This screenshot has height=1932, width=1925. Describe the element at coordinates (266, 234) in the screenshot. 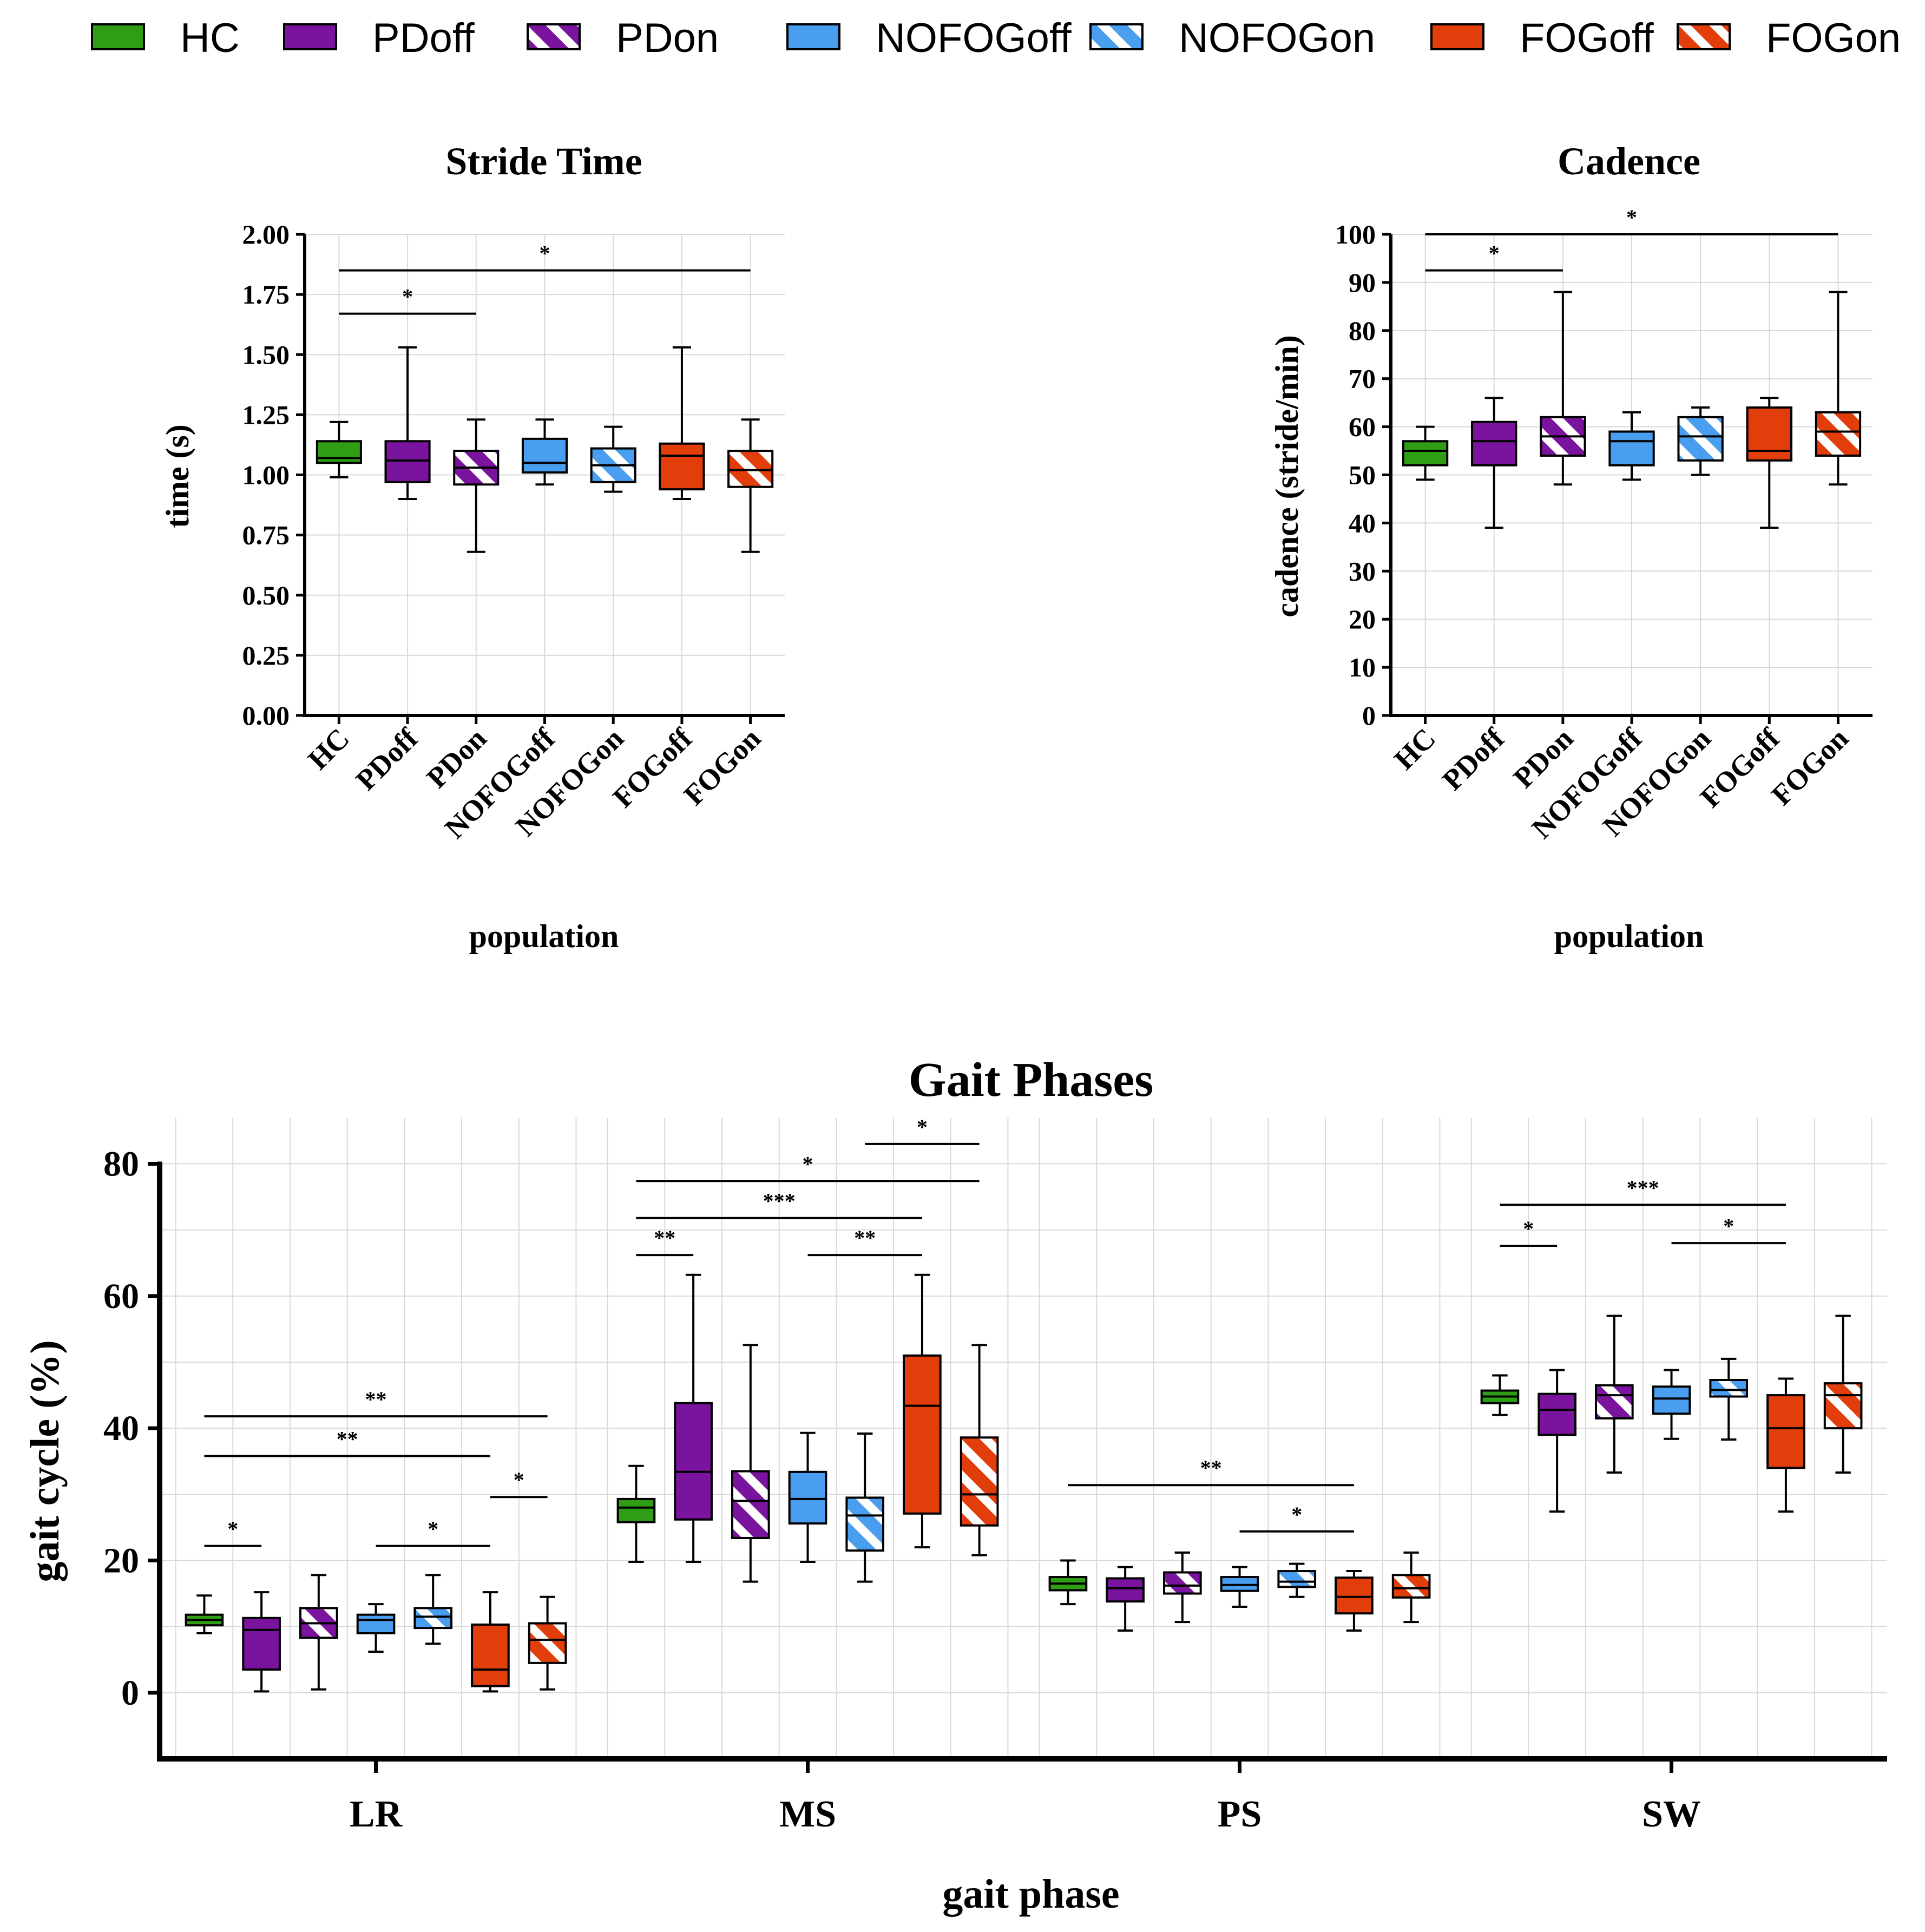

I see `y-tick-label: 2.00` at that location.